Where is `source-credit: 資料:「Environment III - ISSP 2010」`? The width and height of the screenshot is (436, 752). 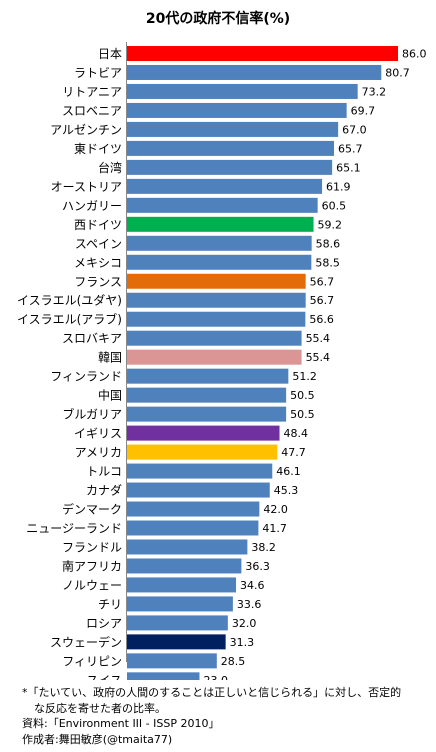
source-credit: 資料:「Environment III - ISSP 2010」 is located at coordinates (121, 723).